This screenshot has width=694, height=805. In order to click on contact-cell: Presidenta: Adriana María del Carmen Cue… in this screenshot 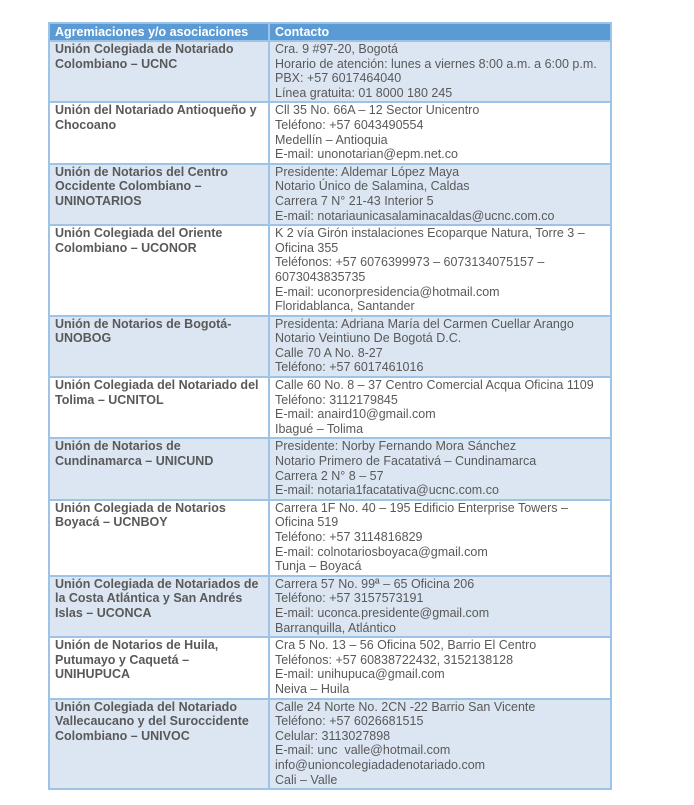, I will do `click(440, 346)`.